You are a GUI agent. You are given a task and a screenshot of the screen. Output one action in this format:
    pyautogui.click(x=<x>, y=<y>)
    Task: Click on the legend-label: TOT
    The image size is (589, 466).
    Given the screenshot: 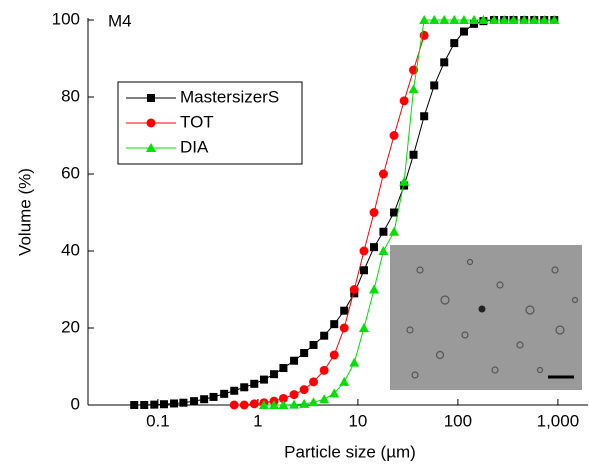 What is the action you would take?
    pyautogui.click(x=197, y=121)
    